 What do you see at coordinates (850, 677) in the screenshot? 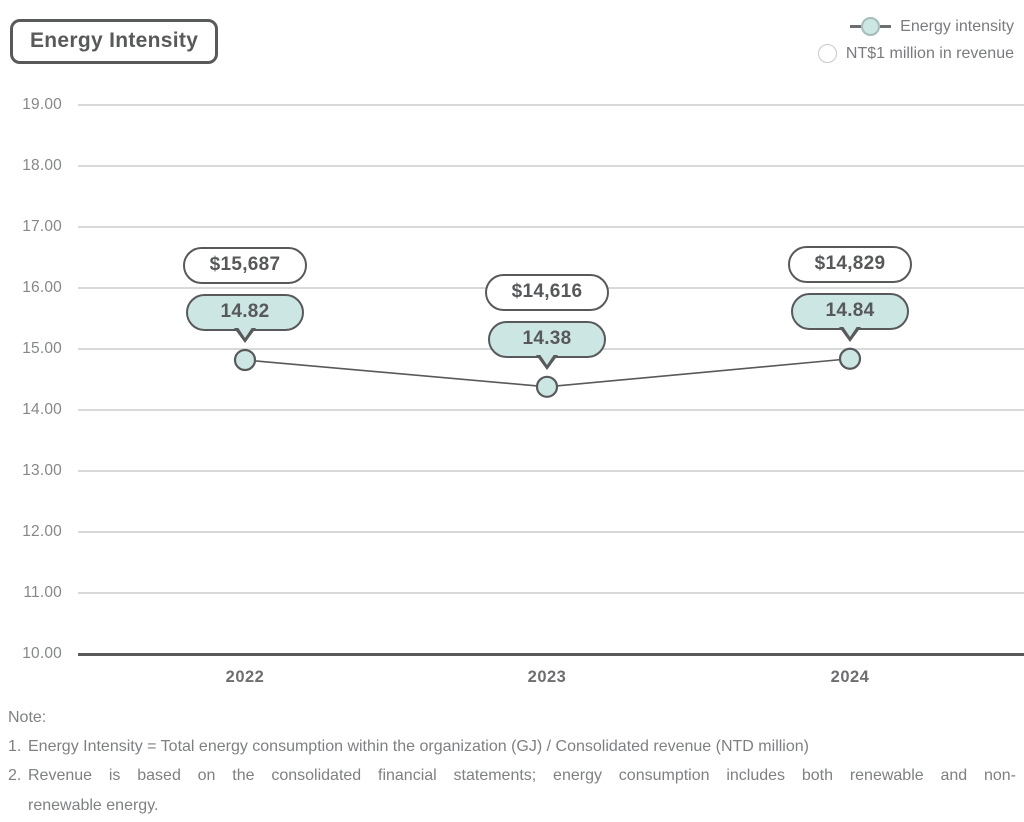
I see `x-axis-label-2024: 2024` at bounding box center [850, 677].